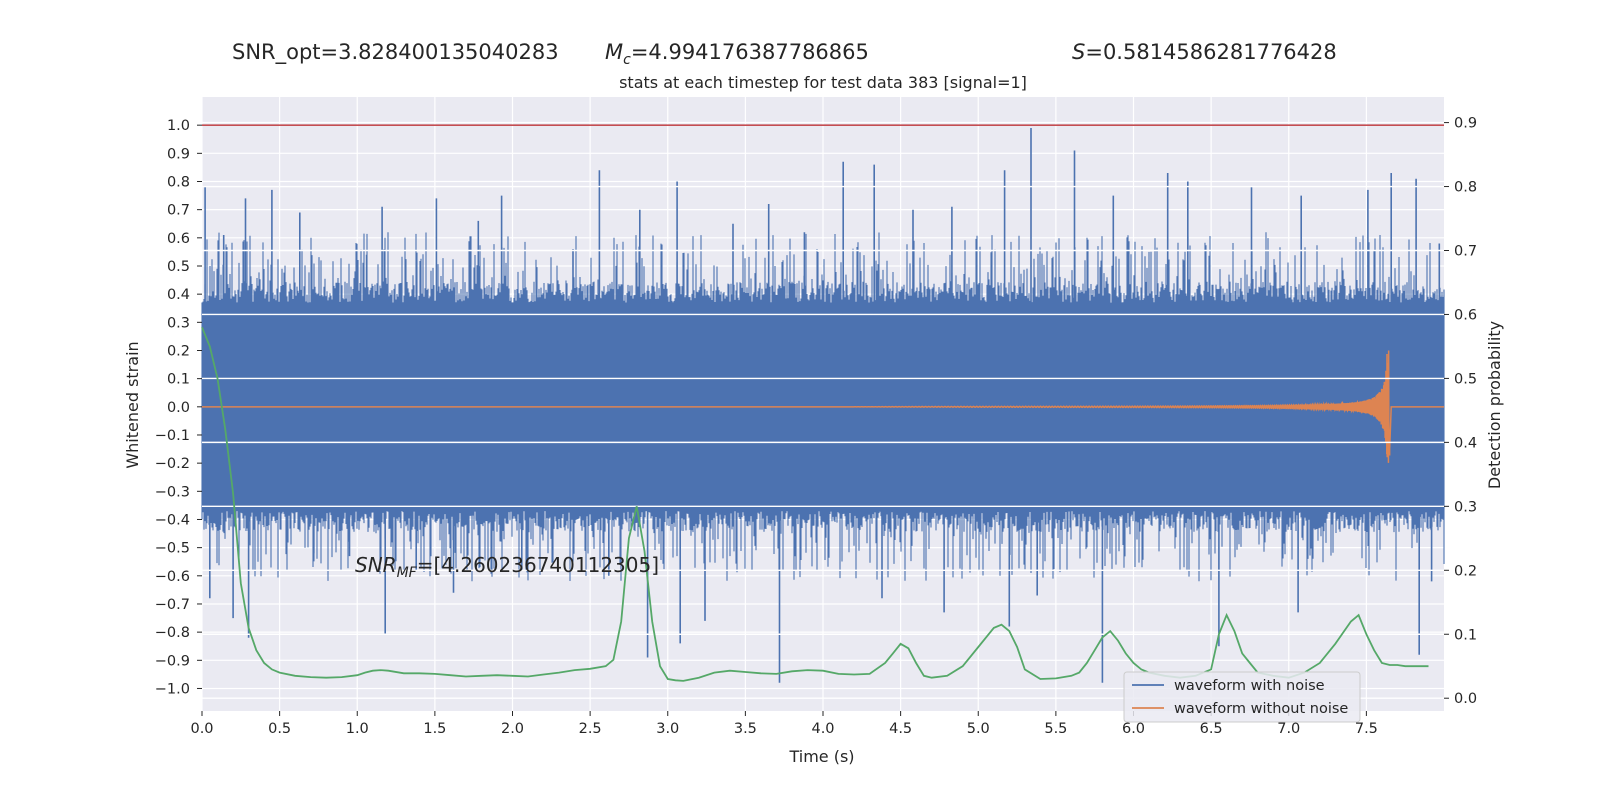  Describe the element at coordinates (1465, 124) in the screenshot. I see `y2-tick-label: 0.9` at that location.